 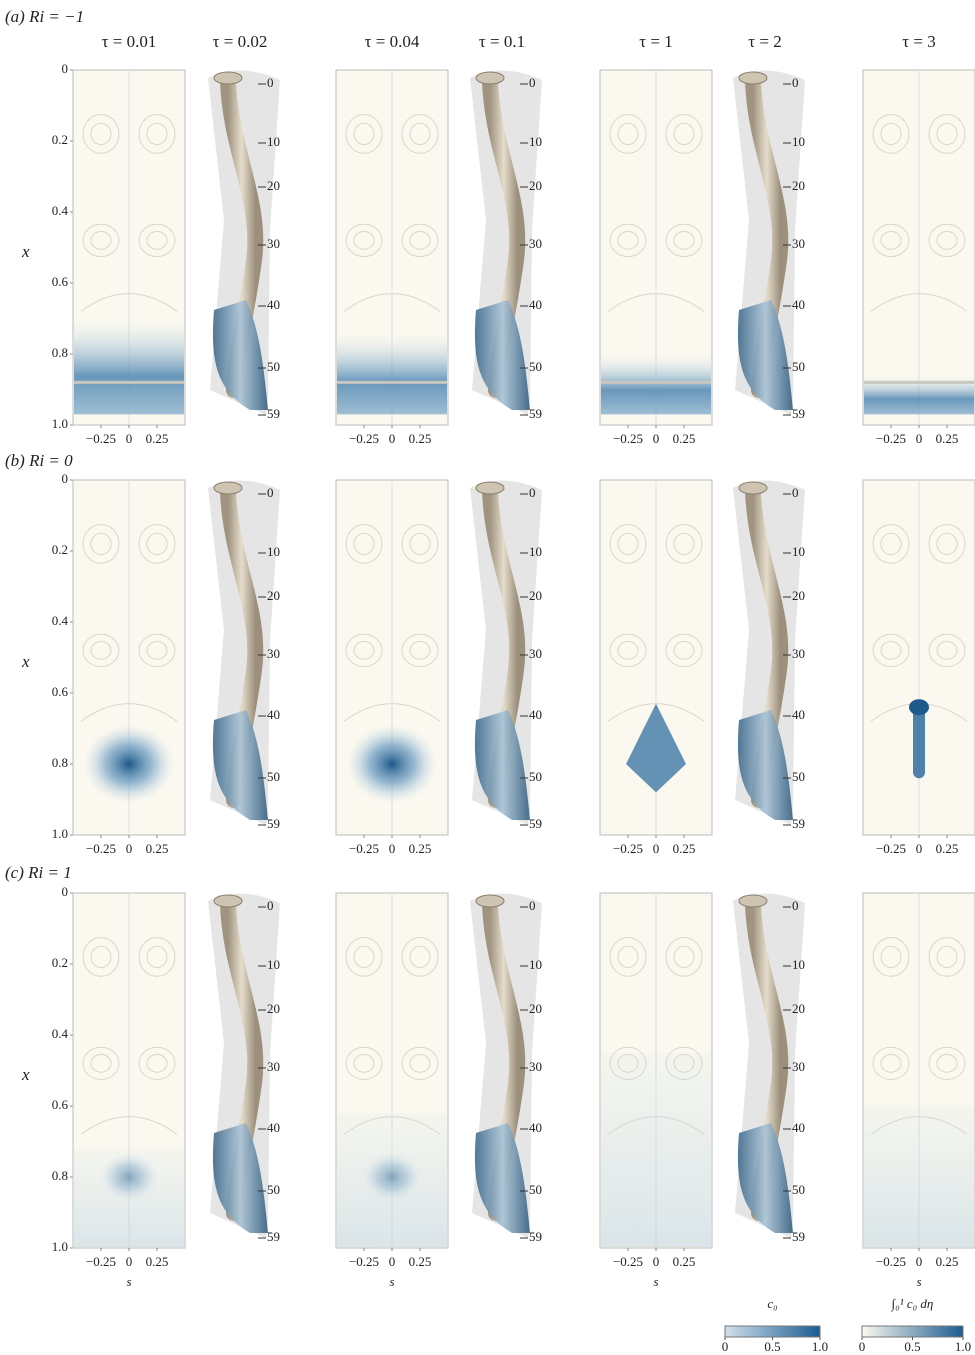 What do you see at coordinates (772, 1331) in the screenshot?
I see `colorbar` at bounding box center [772, 1331].